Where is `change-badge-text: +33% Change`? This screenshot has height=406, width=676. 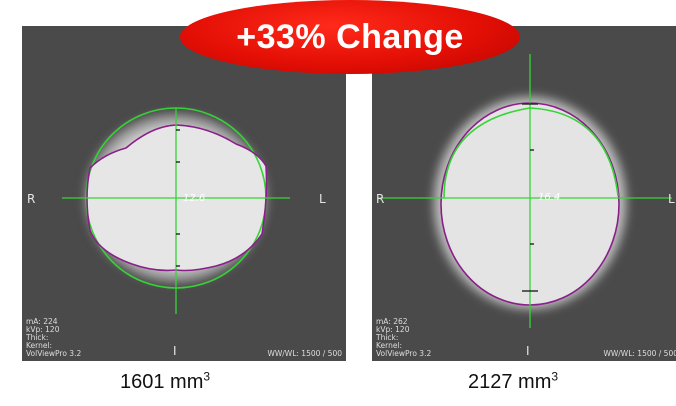
change-badge-text: +33% Change is located at coordinates (350, 36).